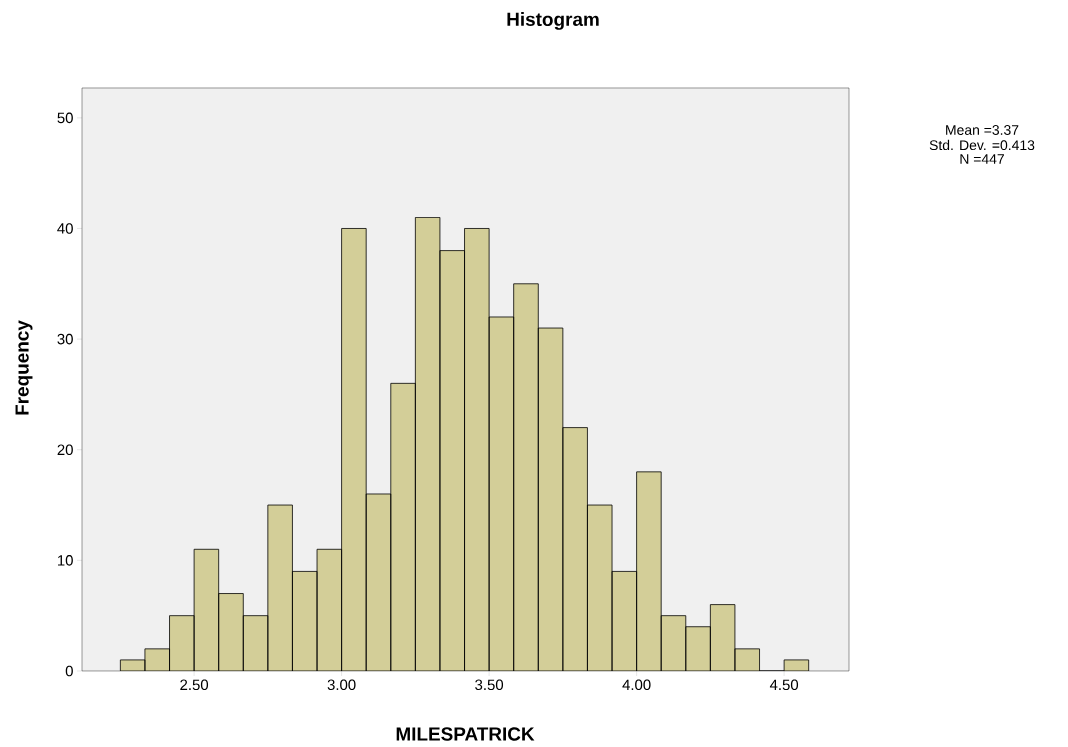 The width and height of the screenshot is (1068, 747). Describe the element at coordinates (982, 145) in the screenshot. I see `text: Std. Dev. =0.413` at that location.